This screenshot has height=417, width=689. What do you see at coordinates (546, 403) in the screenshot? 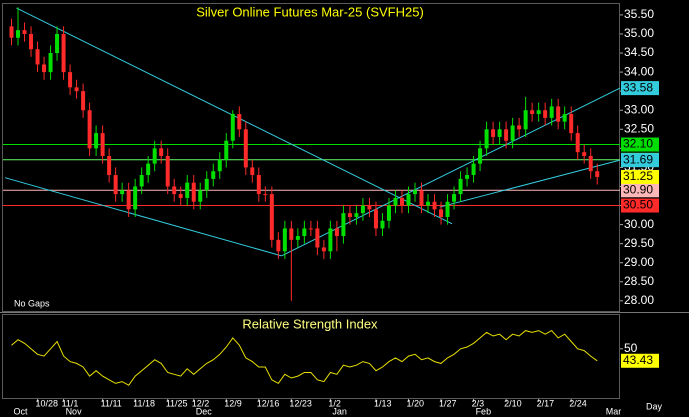
I see `x-tick-label: 2/17` at bounding box center [546, 403].